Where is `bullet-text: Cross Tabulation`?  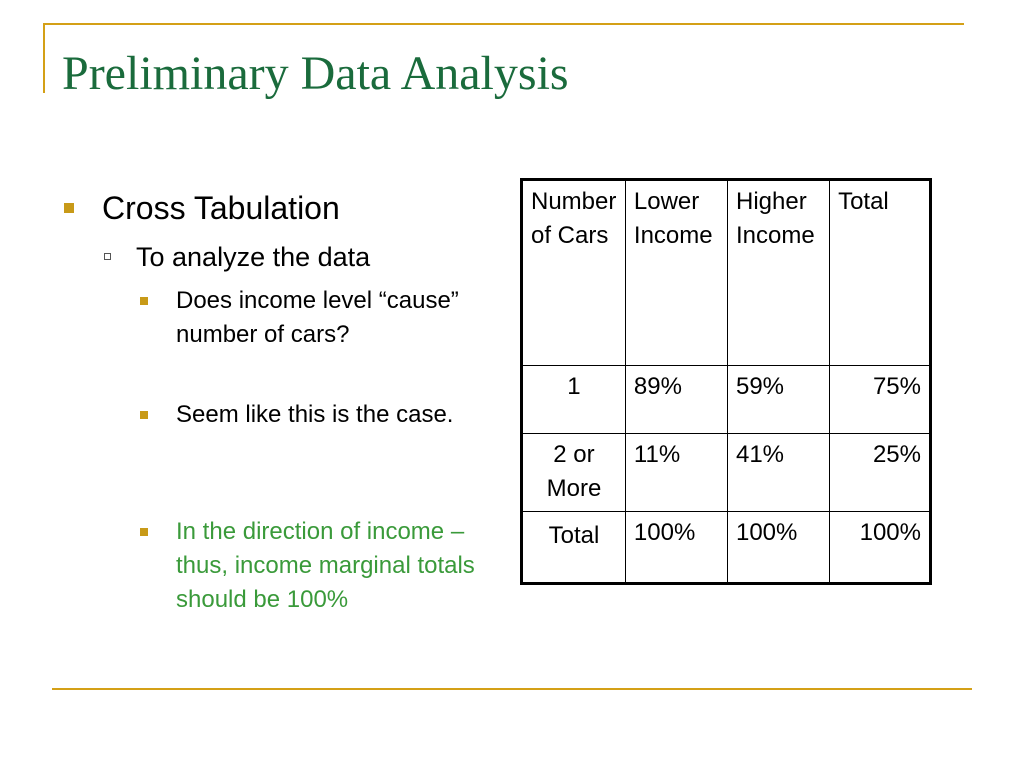 bullet-text: Cross Tabulation is located at coordinates (221, 208).